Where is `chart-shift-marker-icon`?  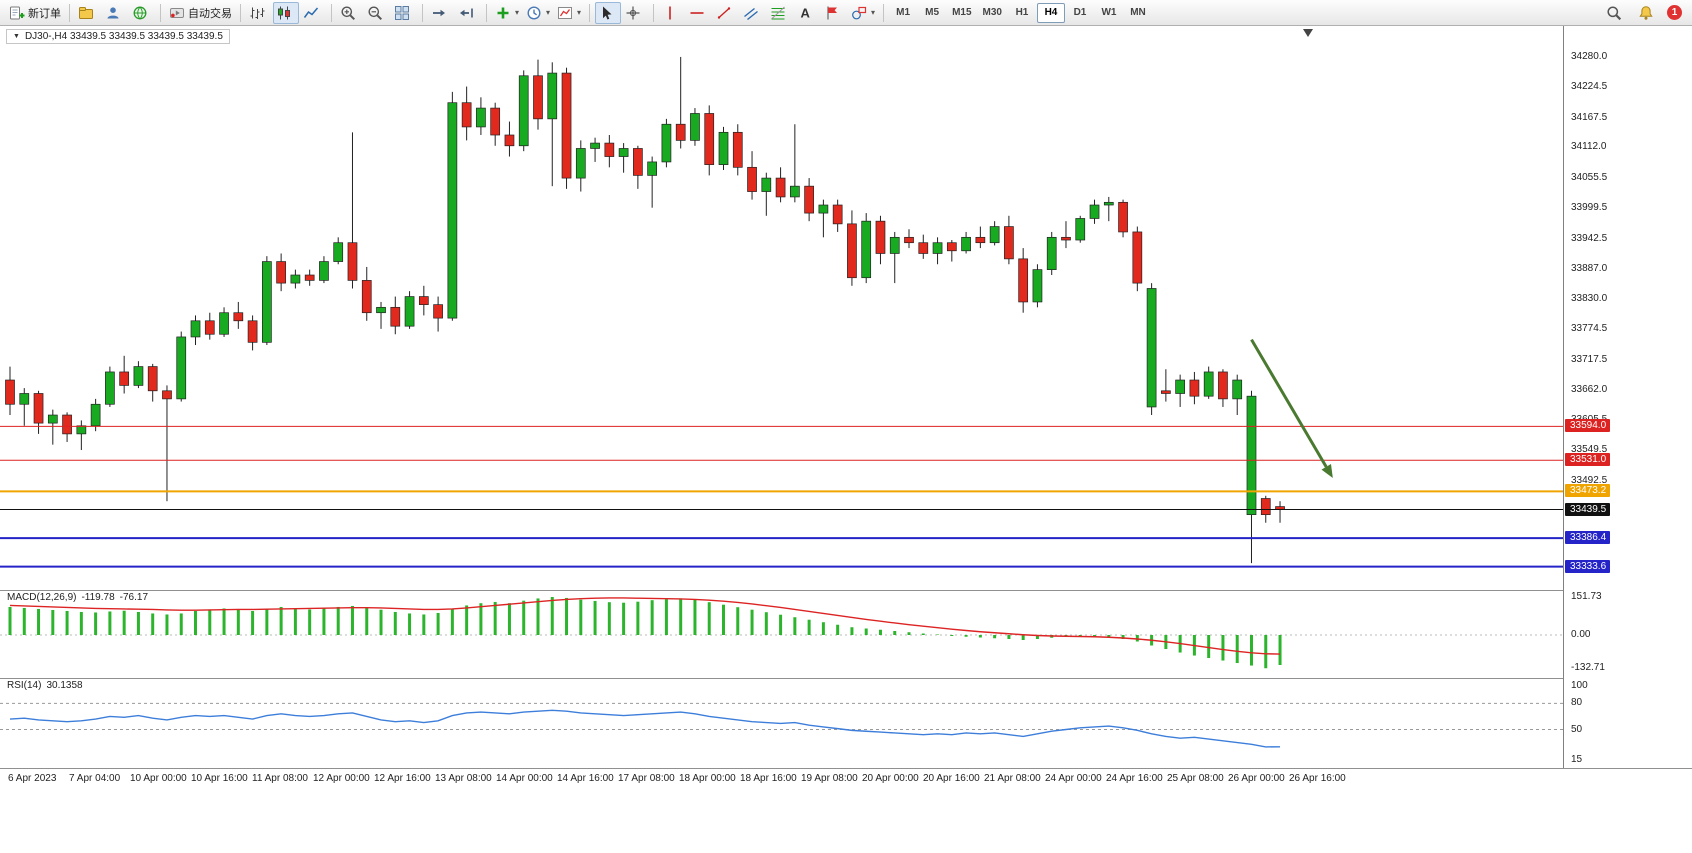
chart-shift-marker-icon is located at coordinates (1308, 33).